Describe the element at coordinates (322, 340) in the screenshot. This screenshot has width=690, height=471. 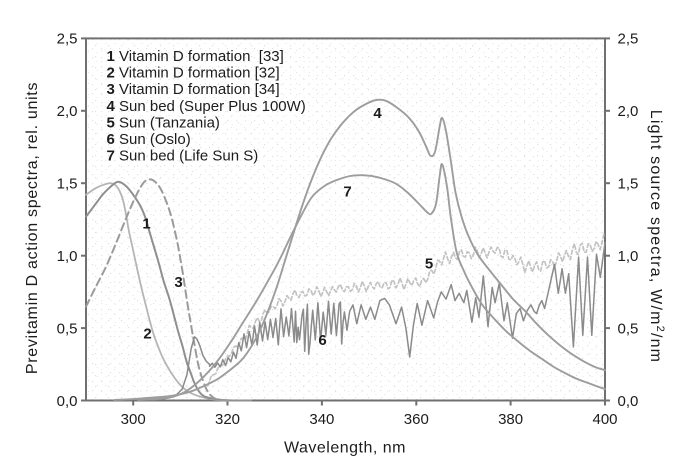
I see `svg-text: 6` at that location.